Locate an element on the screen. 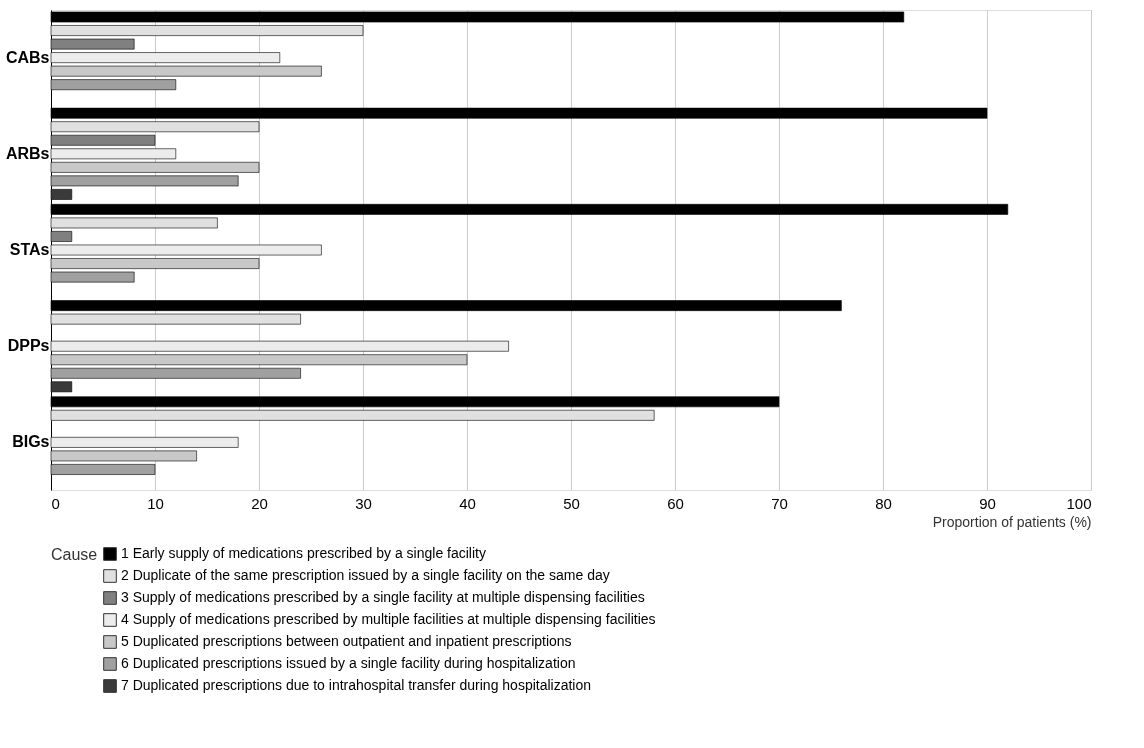 This screenshot has width=1144, height=748. legend-label: 2 Duplicate of the same prescription issued by a single facility on the same day is located at coordinates (365, 575).